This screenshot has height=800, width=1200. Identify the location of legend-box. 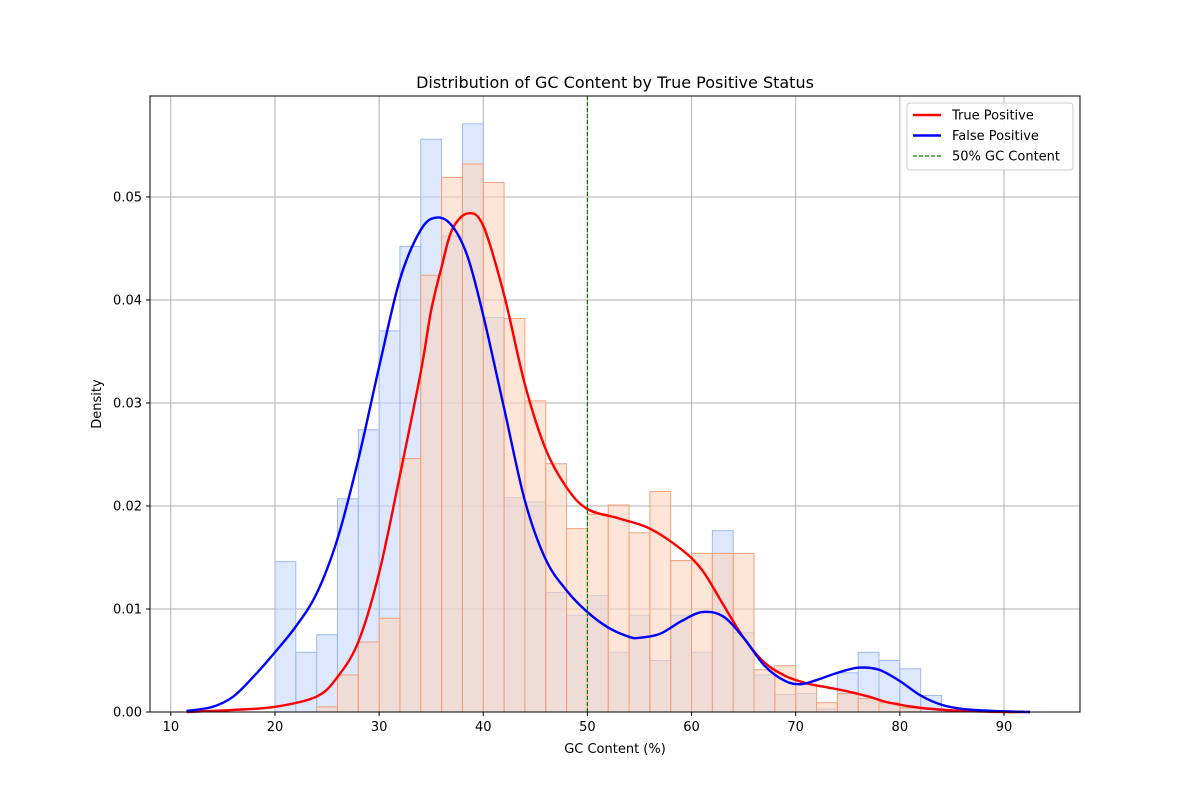
(990, 136).